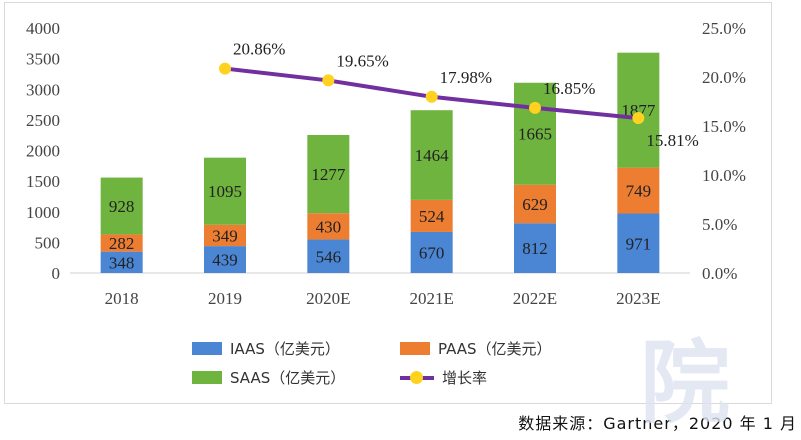 This screenshot has height=440, width=801. I want to click on bar-value-label: 629, so click(535, 204).